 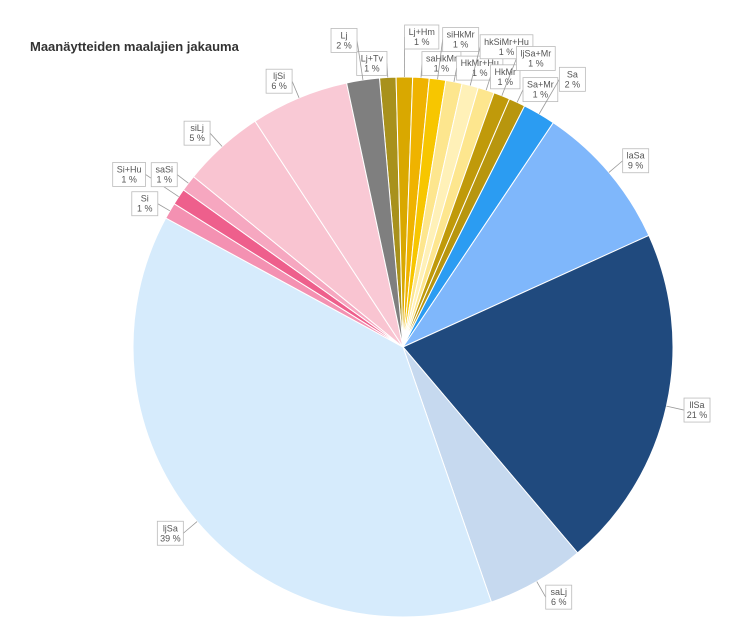 I want to click on label-name: laSa, so click(x=636, y=156).